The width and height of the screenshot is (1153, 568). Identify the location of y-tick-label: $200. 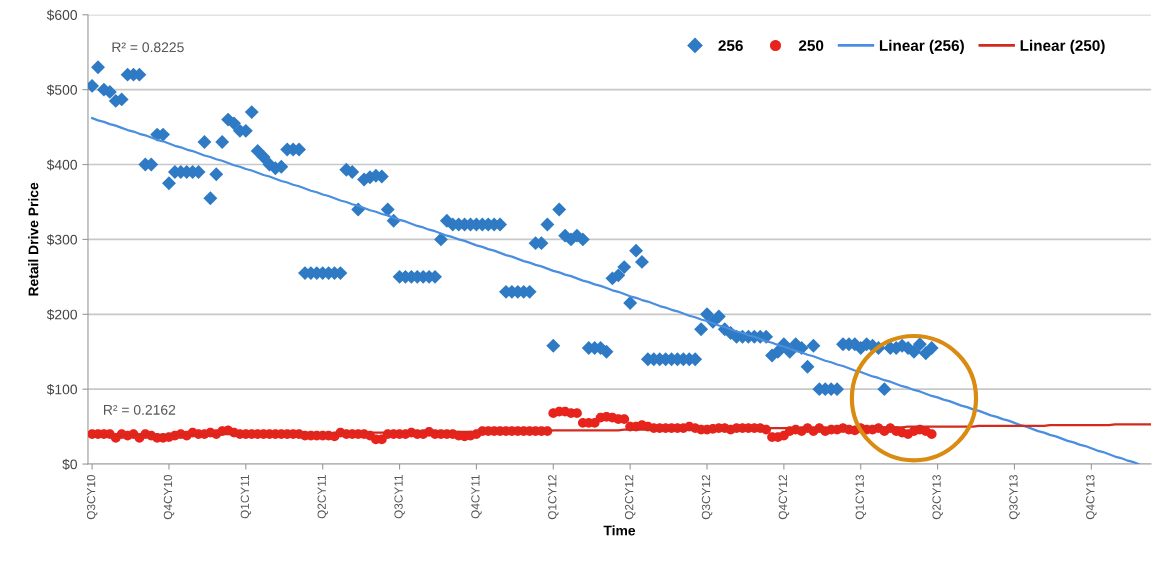
(62, 315).